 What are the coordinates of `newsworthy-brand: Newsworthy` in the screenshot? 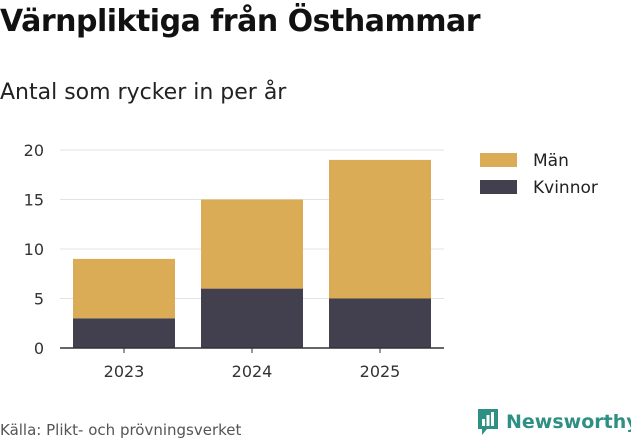 It's located at (553, 422).